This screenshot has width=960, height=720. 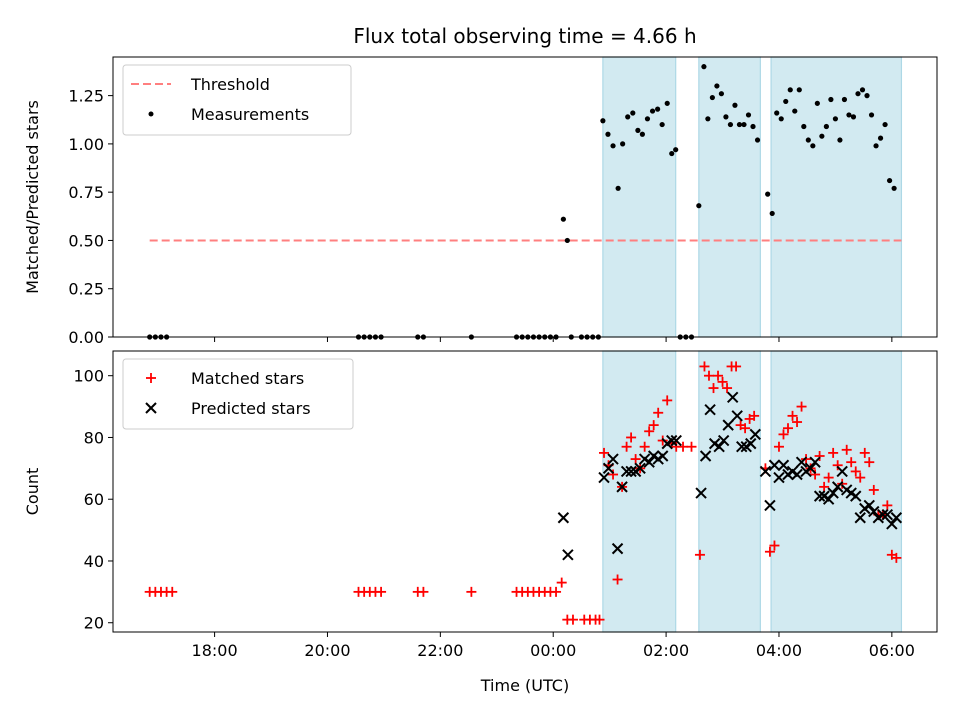 I want to click on legend-label-measurements: Measurements, so click(x=250, y=114).